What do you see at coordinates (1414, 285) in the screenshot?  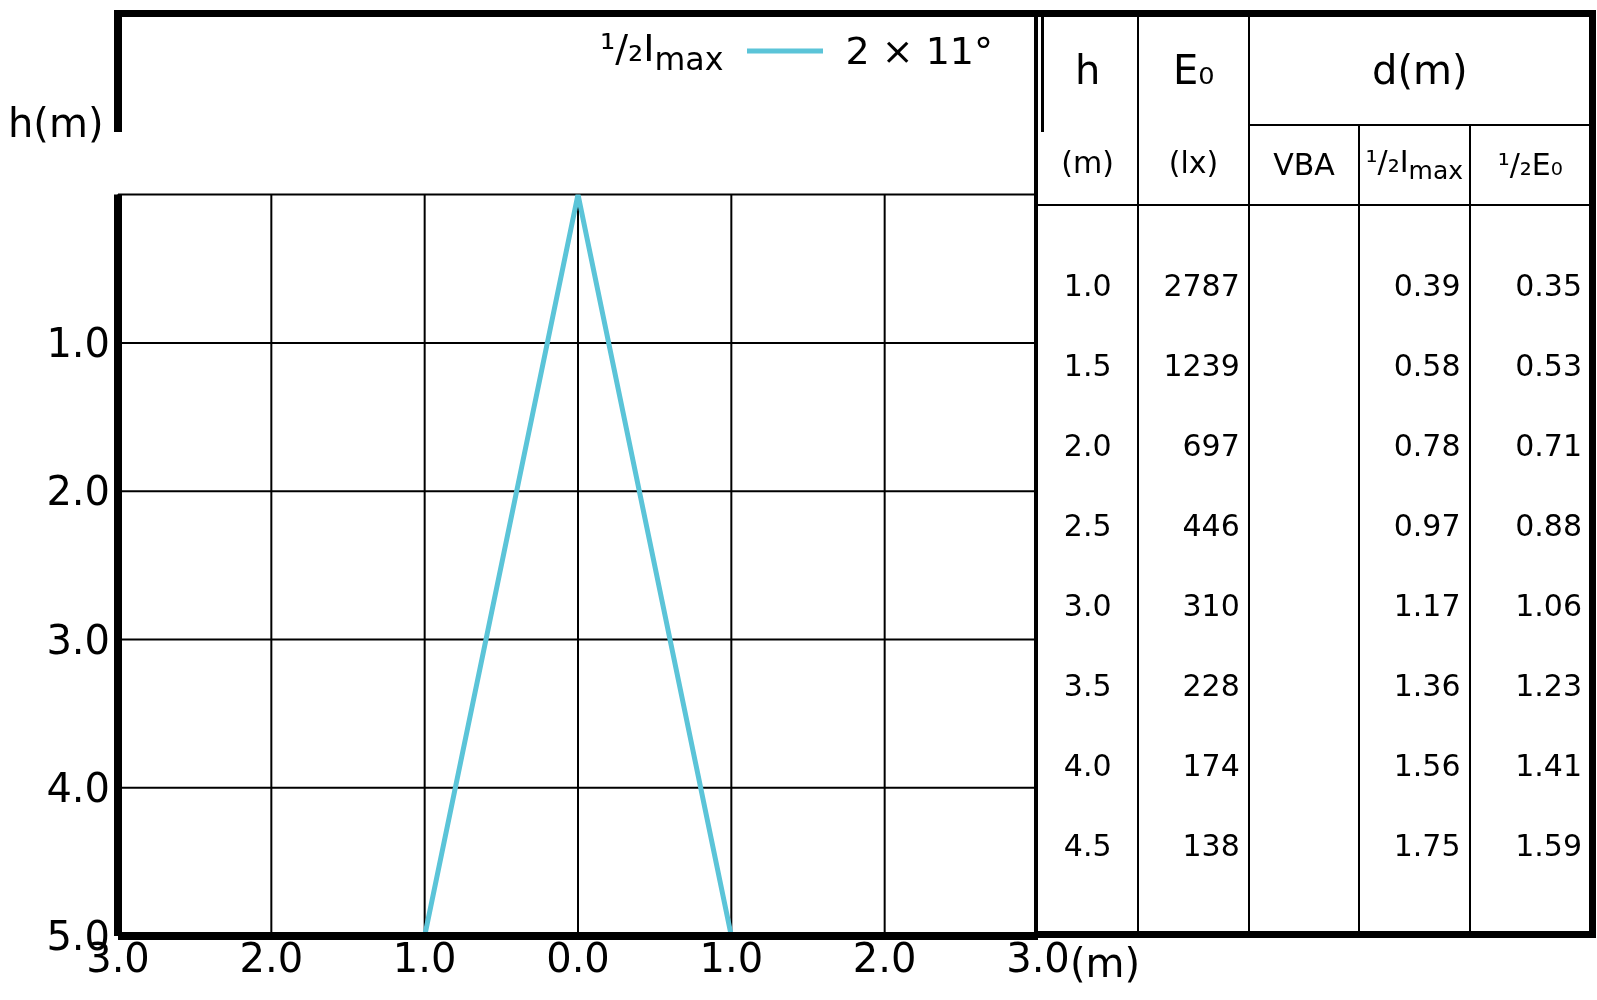 I see `data-label: 0.39` at bounding box center [1414, 285].